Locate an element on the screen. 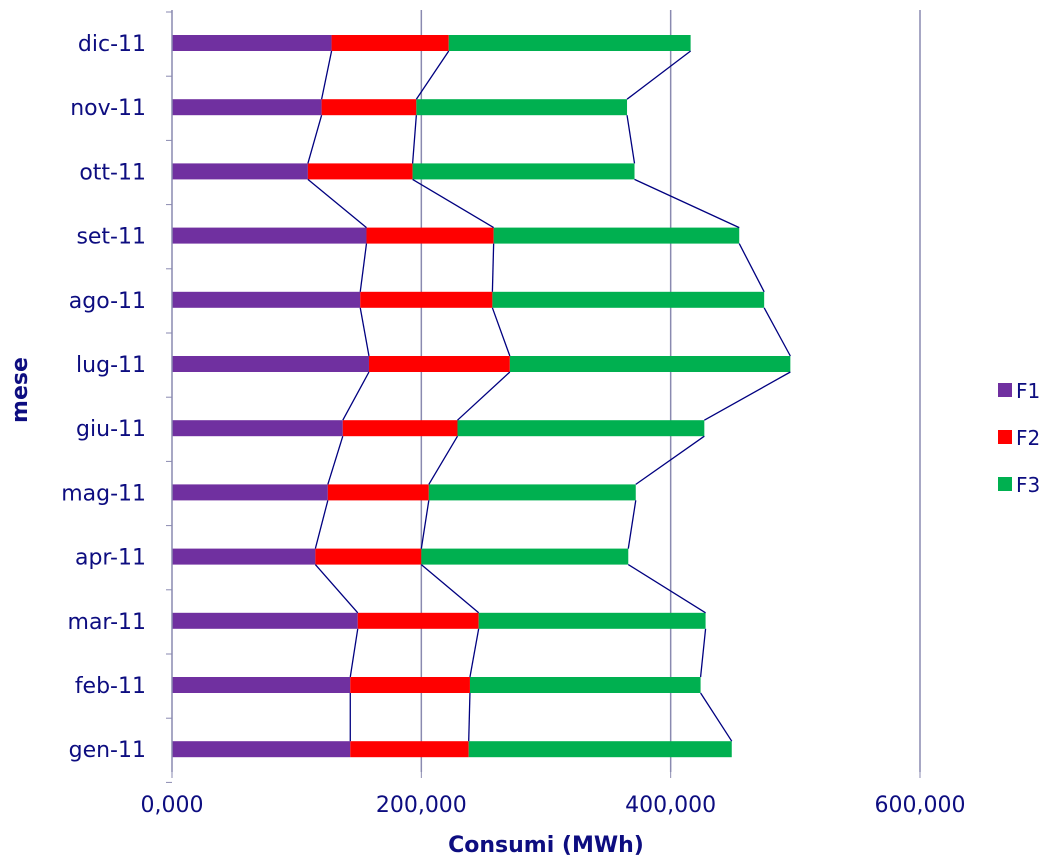 The height and width of the screenshot is (862, 1054). legend: F1 F2 F3 is located at coordinates (1019, 438).